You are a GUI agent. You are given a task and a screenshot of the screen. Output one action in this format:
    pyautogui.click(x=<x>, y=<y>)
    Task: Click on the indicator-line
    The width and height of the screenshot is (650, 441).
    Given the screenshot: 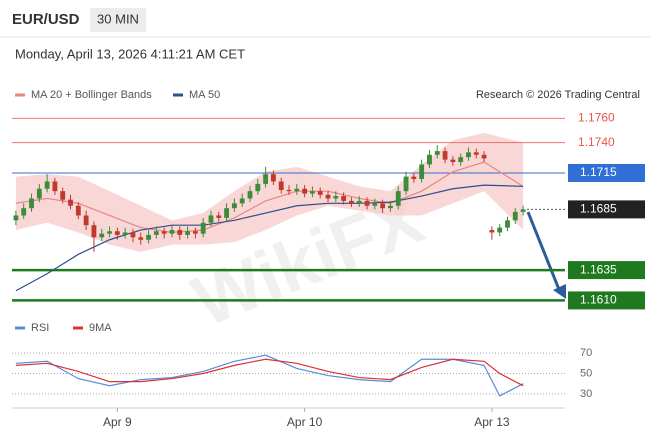 What is the action you would take?
    pyautogui.click(x=269, y=372)
    